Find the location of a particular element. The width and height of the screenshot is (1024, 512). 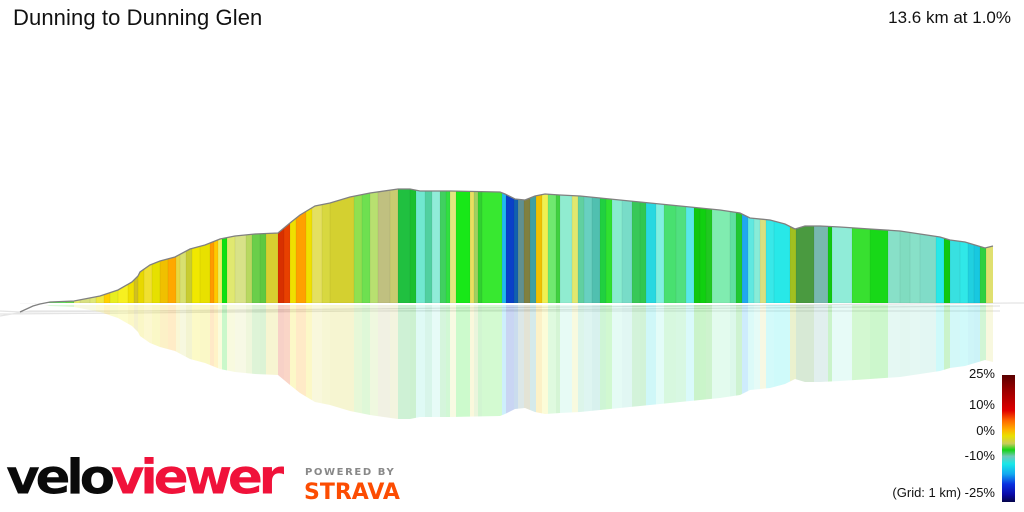

gradient-color-scale is located at coordinates (1008, 438).